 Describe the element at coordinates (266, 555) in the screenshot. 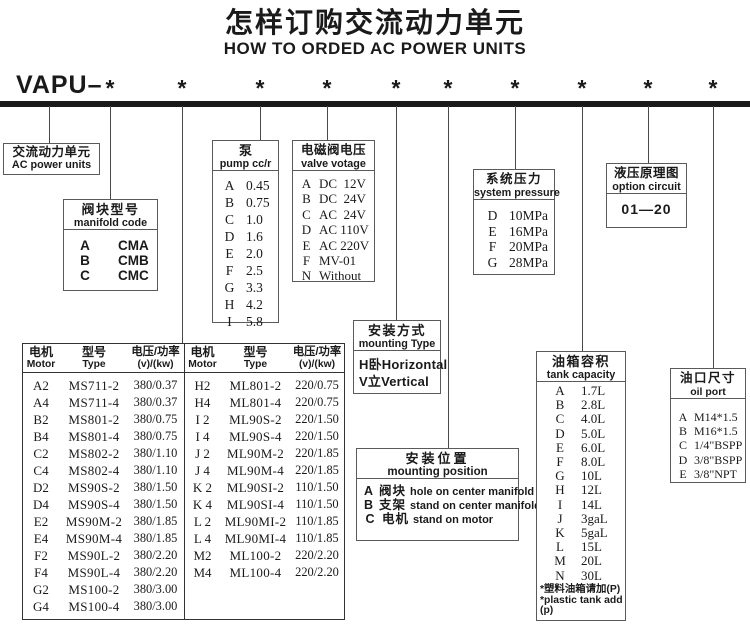

I see `table-row: M2 ML100-2 220/2.20` at that location.